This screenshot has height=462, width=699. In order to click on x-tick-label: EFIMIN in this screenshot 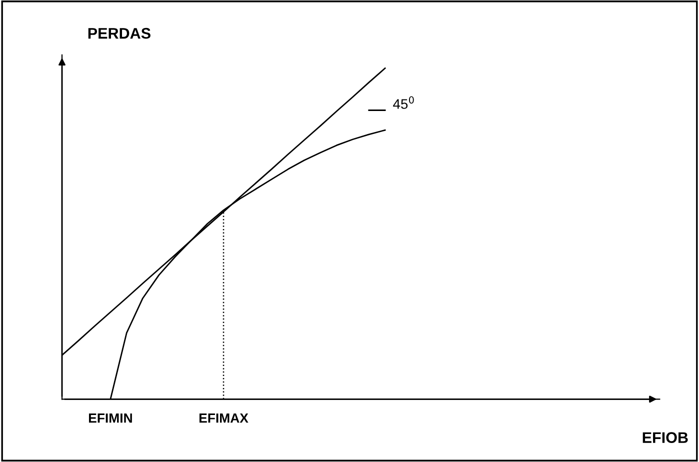, I will do `click(110, 418)`.